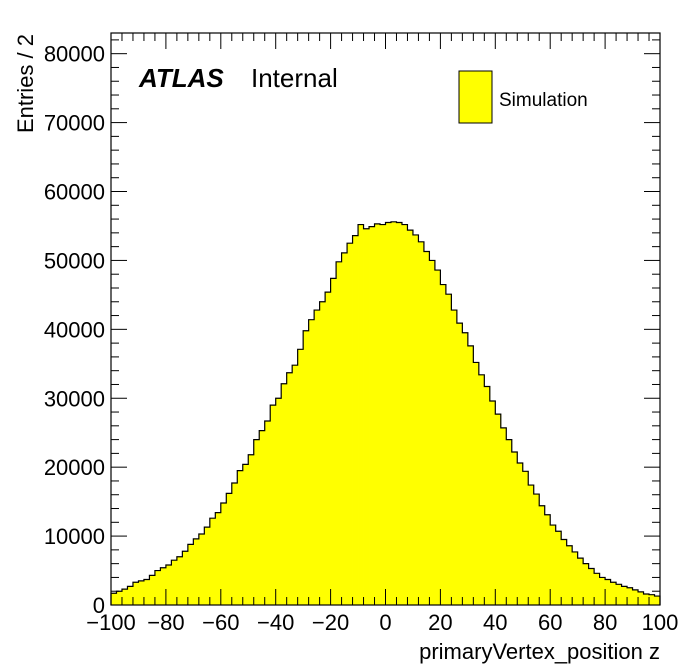 The width and height of the screenshot is (696, 672). I want to click on x-tick-label: 100, so click(660, 622).